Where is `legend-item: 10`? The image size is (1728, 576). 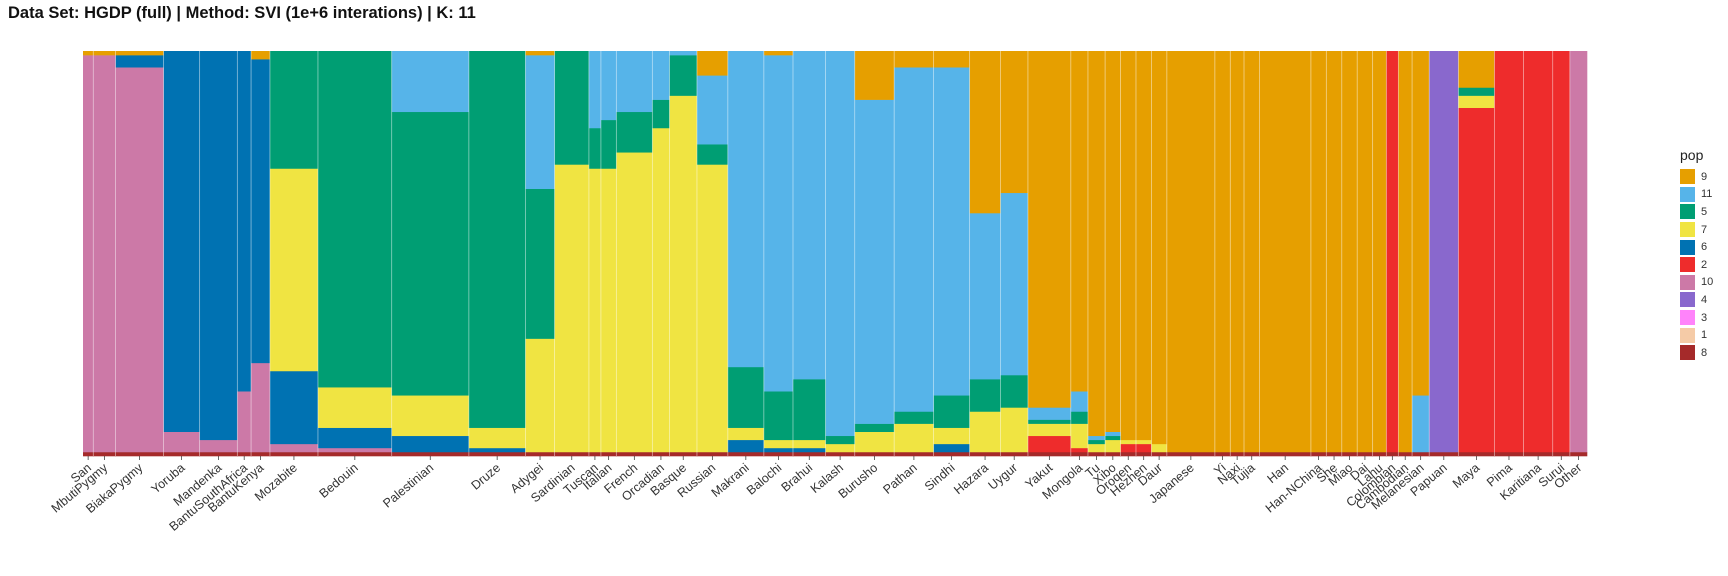 legend-item: 10 is located at coordinates (1696, 283).